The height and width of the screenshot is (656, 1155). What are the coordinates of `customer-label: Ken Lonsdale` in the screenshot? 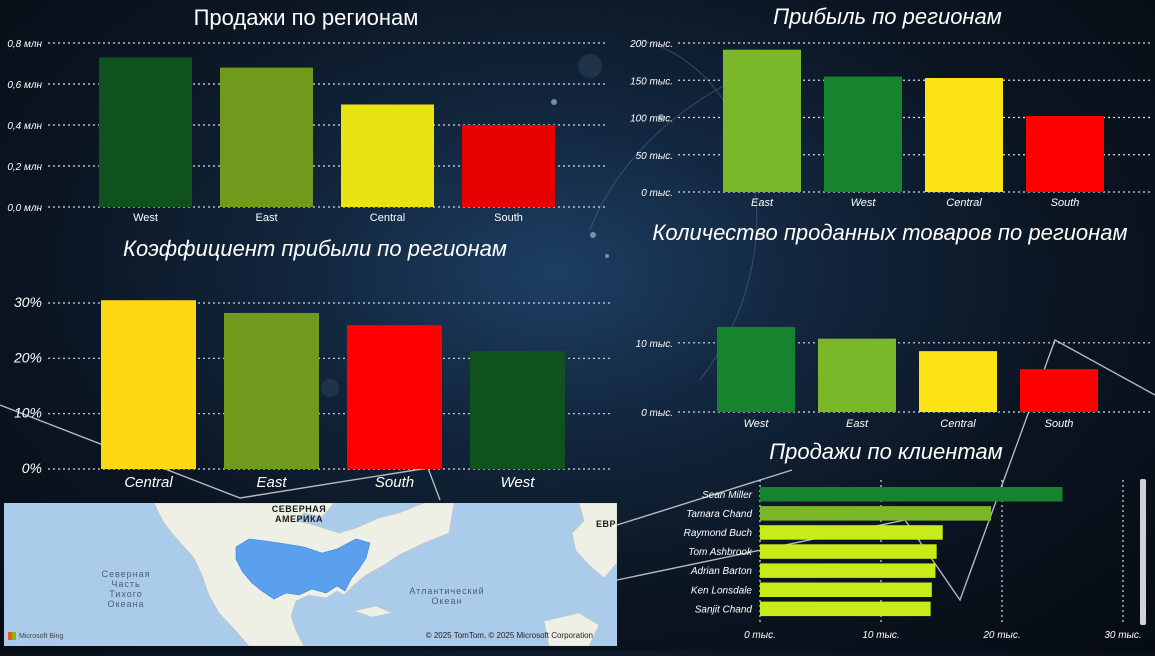 It's located at (722, 590).